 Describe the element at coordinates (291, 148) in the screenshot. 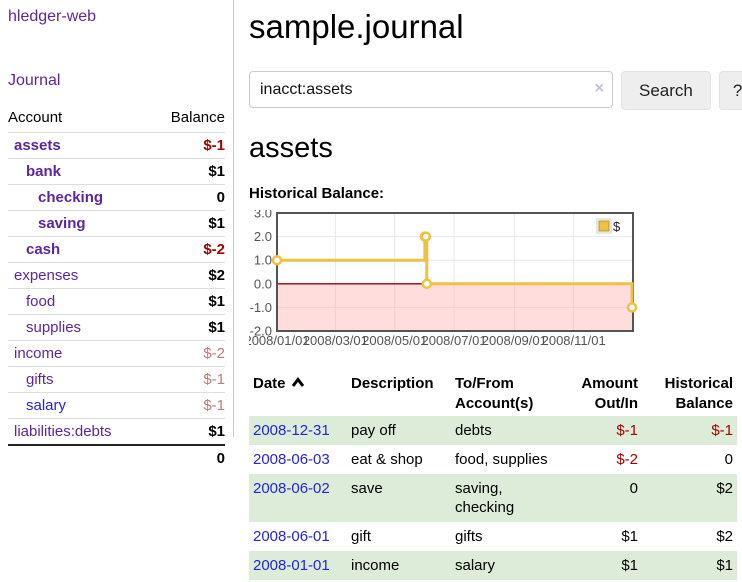

I see `account-heading: assets` at that location.